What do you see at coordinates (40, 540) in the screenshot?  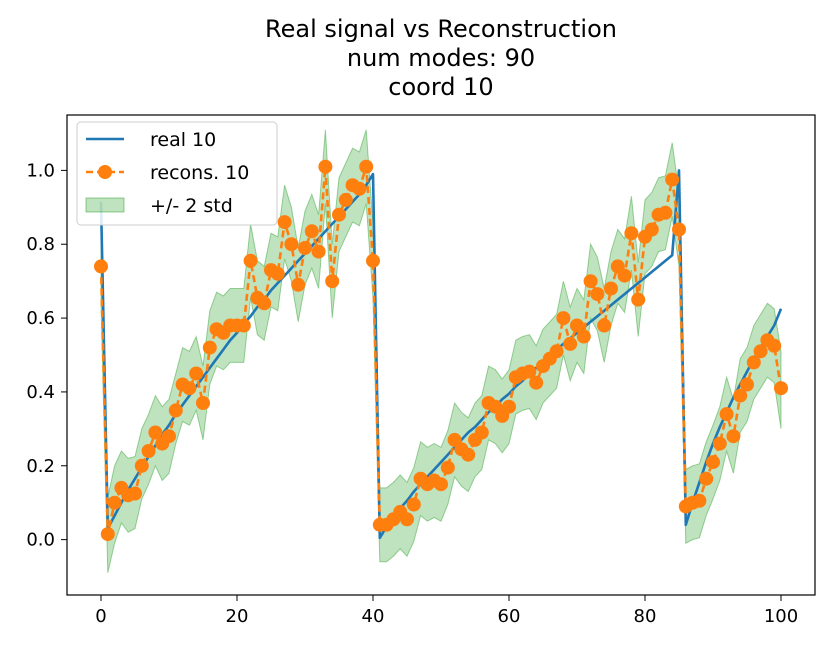 I see `y-tick-label: 0.0` at bounding box center [40, 540].